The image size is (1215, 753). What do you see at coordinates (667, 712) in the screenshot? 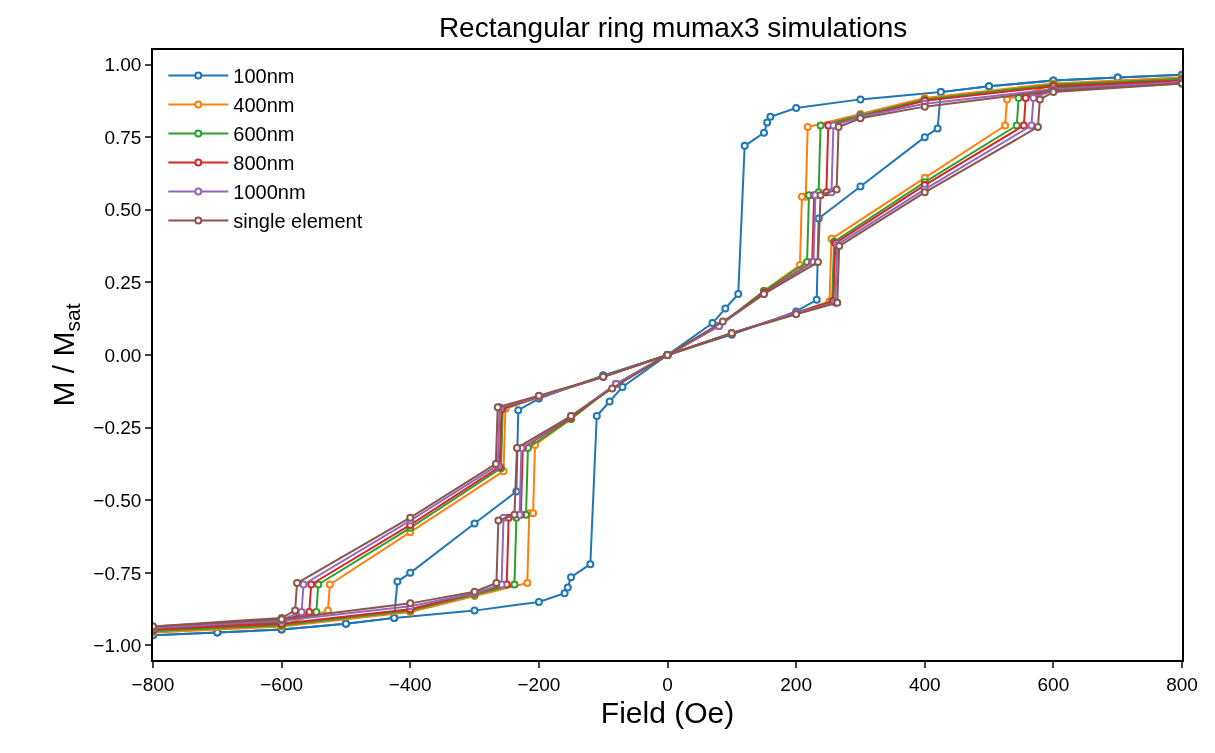
I see `x-axis-title: Field (Oe)` at bounding box center [667, 712].